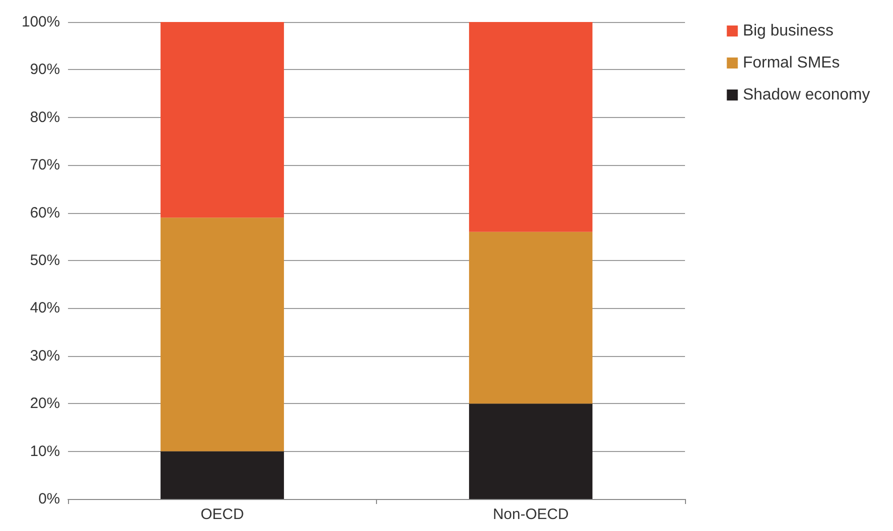 Image resolution: width=893 pixels, height=531 pixels. What do you see at coordinates (45, 69) in the screenshot?
I see `y-tick-label: 90%` at bounding box center [45, 69].